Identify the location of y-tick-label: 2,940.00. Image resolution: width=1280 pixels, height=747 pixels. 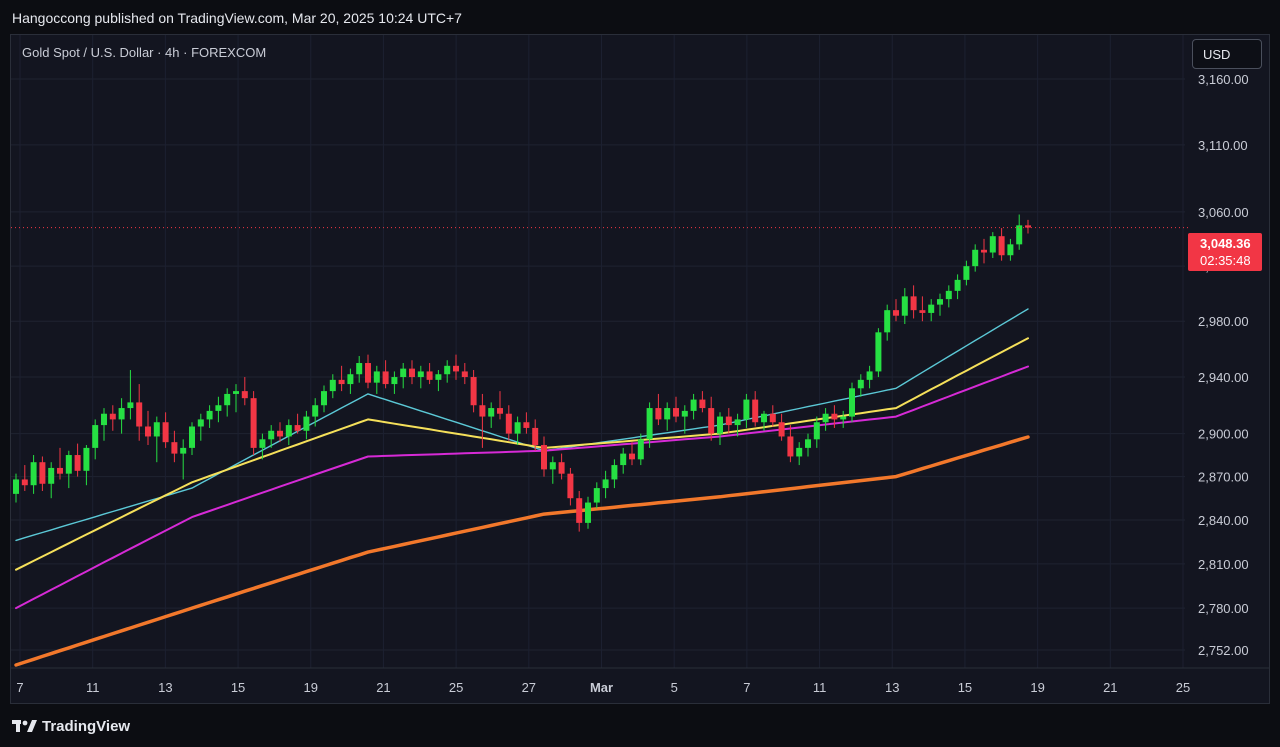
(1223, 377).